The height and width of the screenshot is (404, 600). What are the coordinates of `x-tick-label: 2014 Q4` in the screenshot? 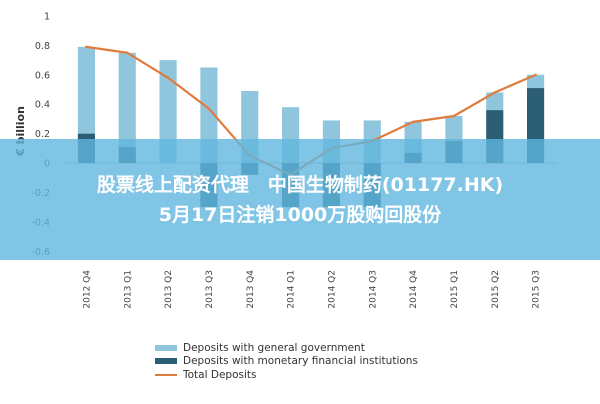 It's located at (414, 289).